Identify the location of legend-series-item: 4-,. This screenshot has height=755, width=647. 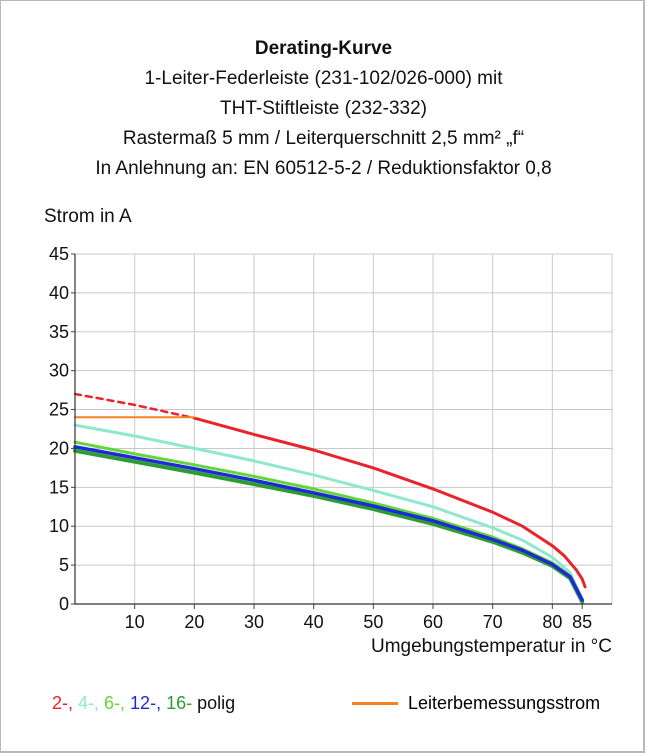
(91, 703).